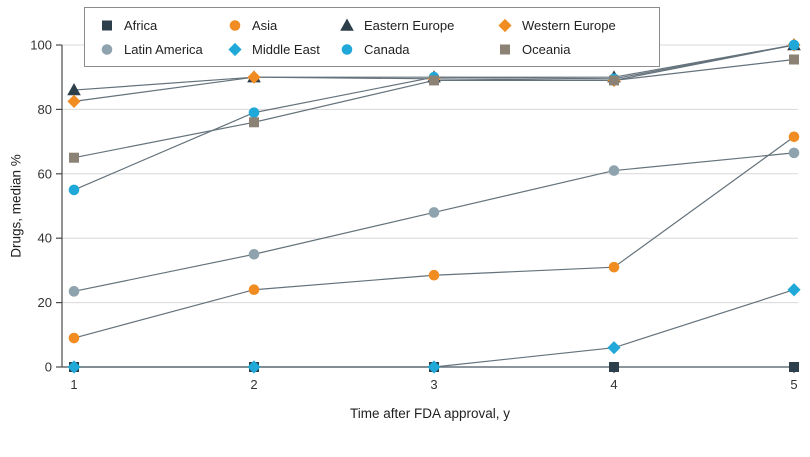  I want to click on canada-marker-icon, so click(347, 49).